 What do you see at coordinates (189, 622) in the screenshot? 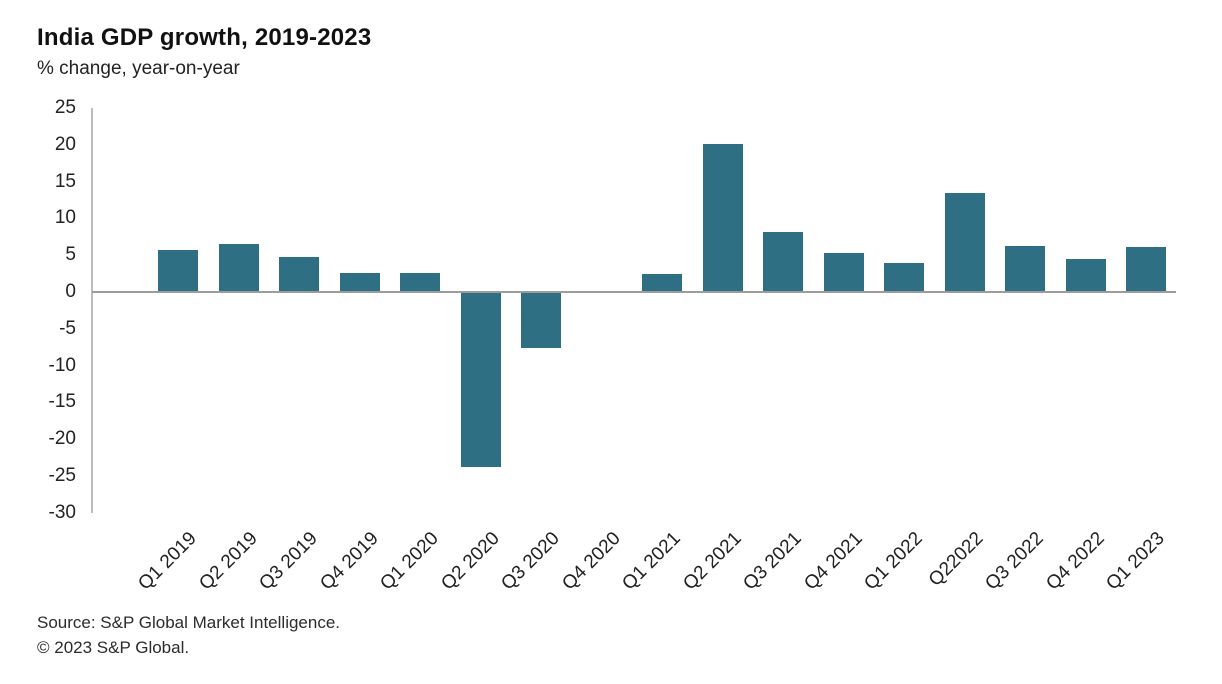
I see `source-note: Source: S&P Global Market Intelligence.` at bounding box center [189, 622].